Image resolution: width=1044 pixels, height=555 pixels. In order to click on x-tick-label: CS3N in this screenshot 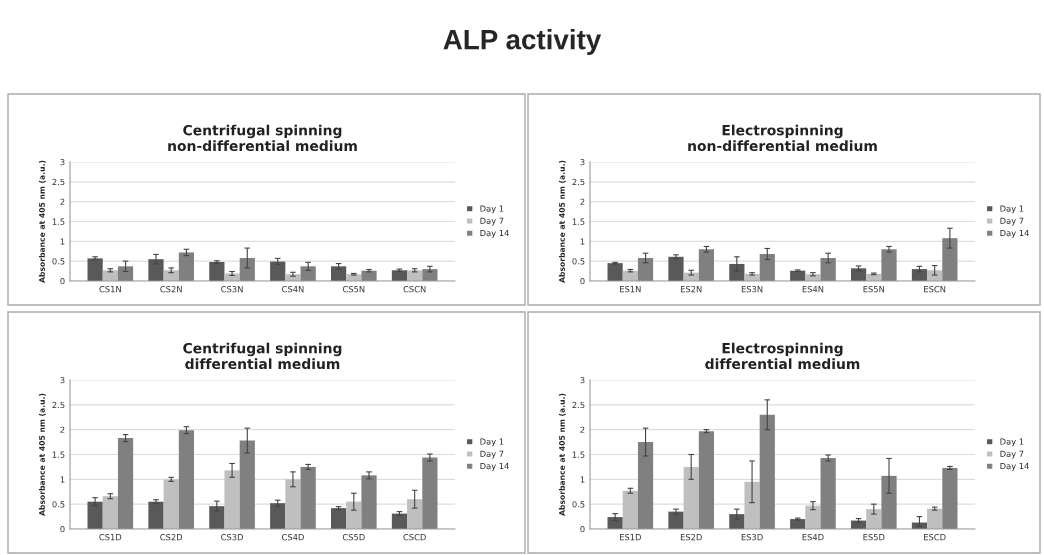, I will do `click(232, 289)`.